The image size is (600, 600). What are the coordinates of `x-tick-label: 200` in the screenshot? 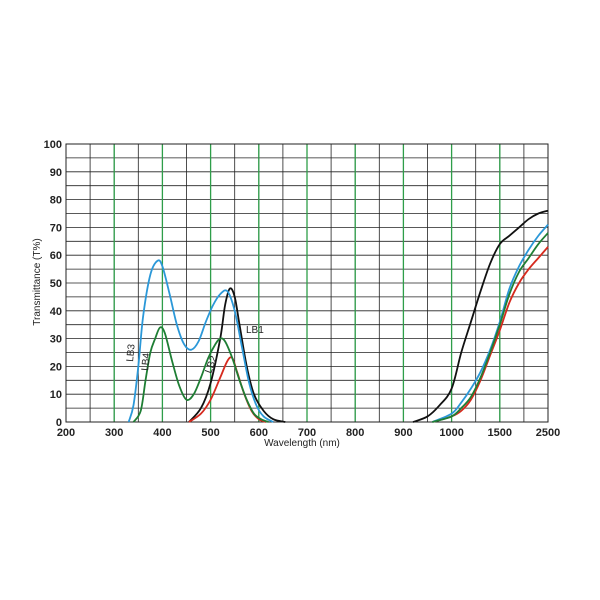 It's located at (66, 433).